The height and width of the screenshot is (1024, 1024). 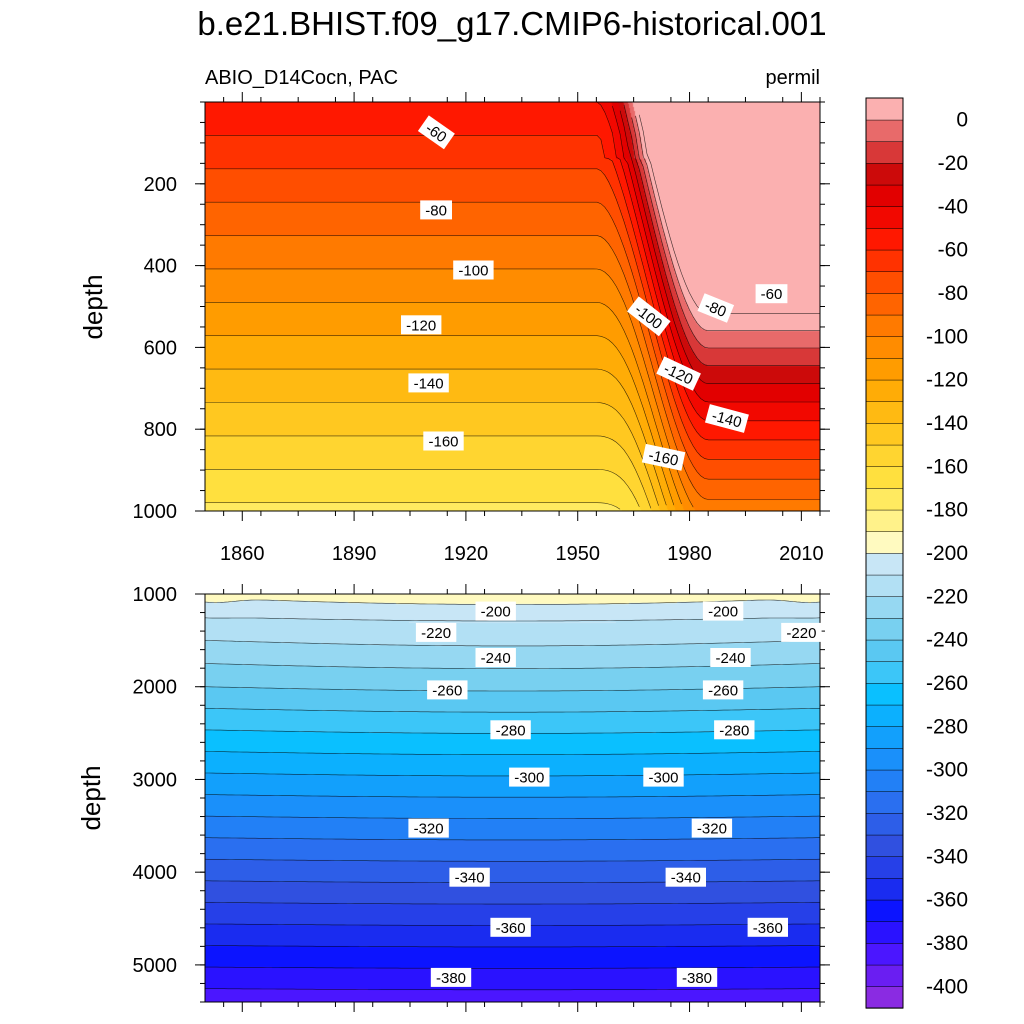 I want to click on lower-panel-contour-label: -320, so click(x=712, y=828).